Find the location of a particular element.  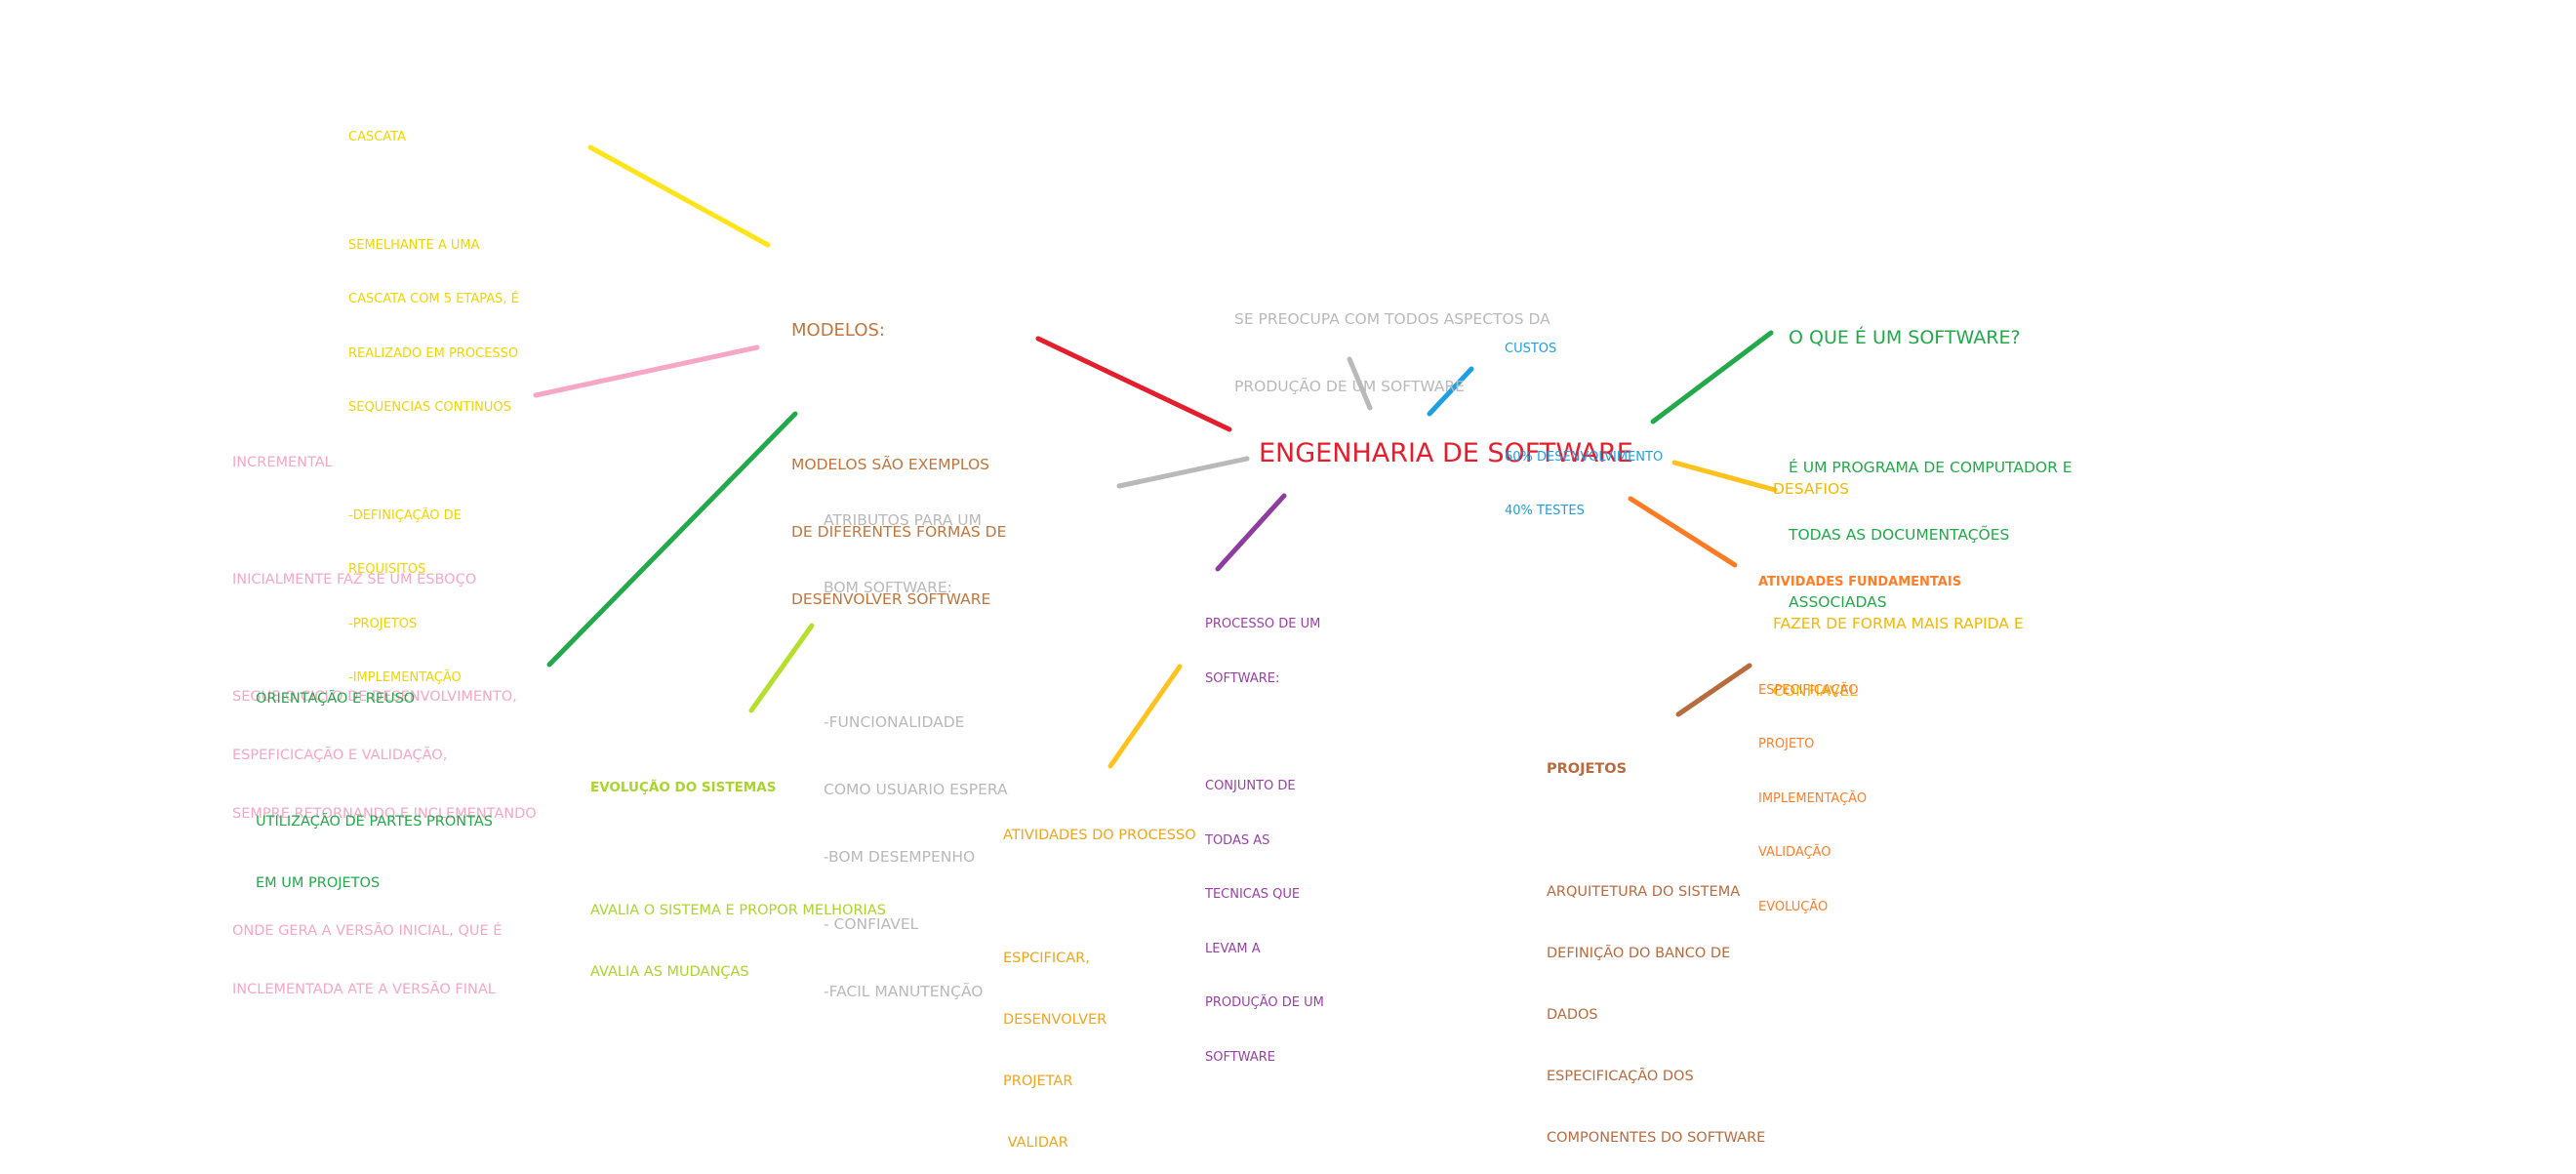

connector-atividades-processo is located at coordinates (1145, 716).